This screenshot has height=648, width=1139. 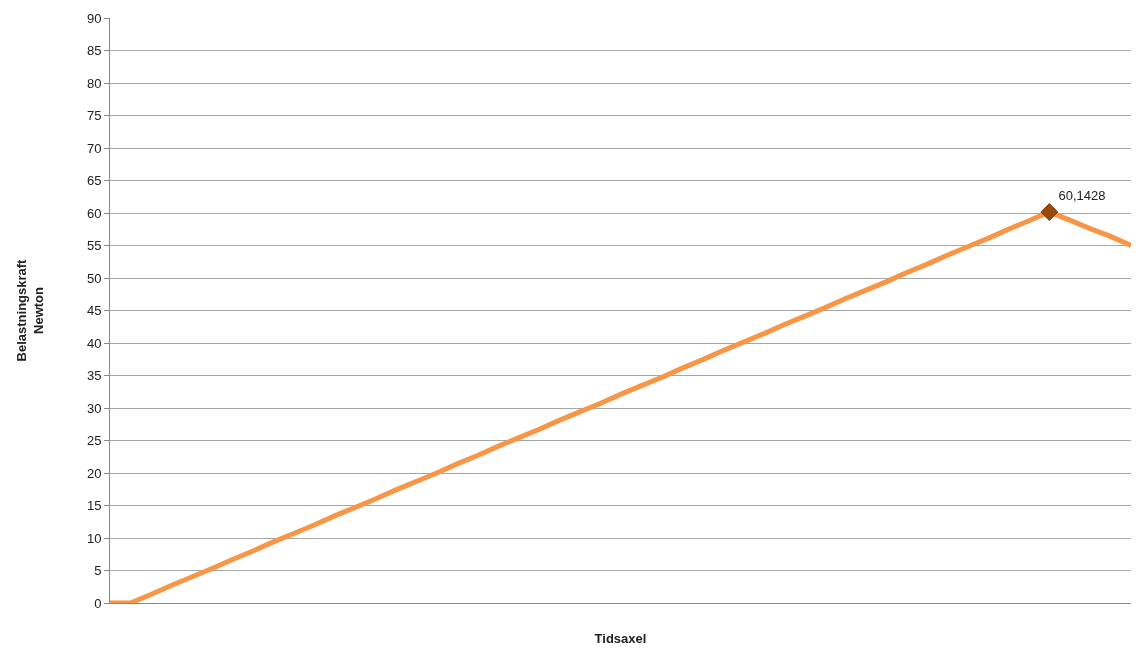 I want to click on y-tick-label: 75, so click(x=94, y=116).